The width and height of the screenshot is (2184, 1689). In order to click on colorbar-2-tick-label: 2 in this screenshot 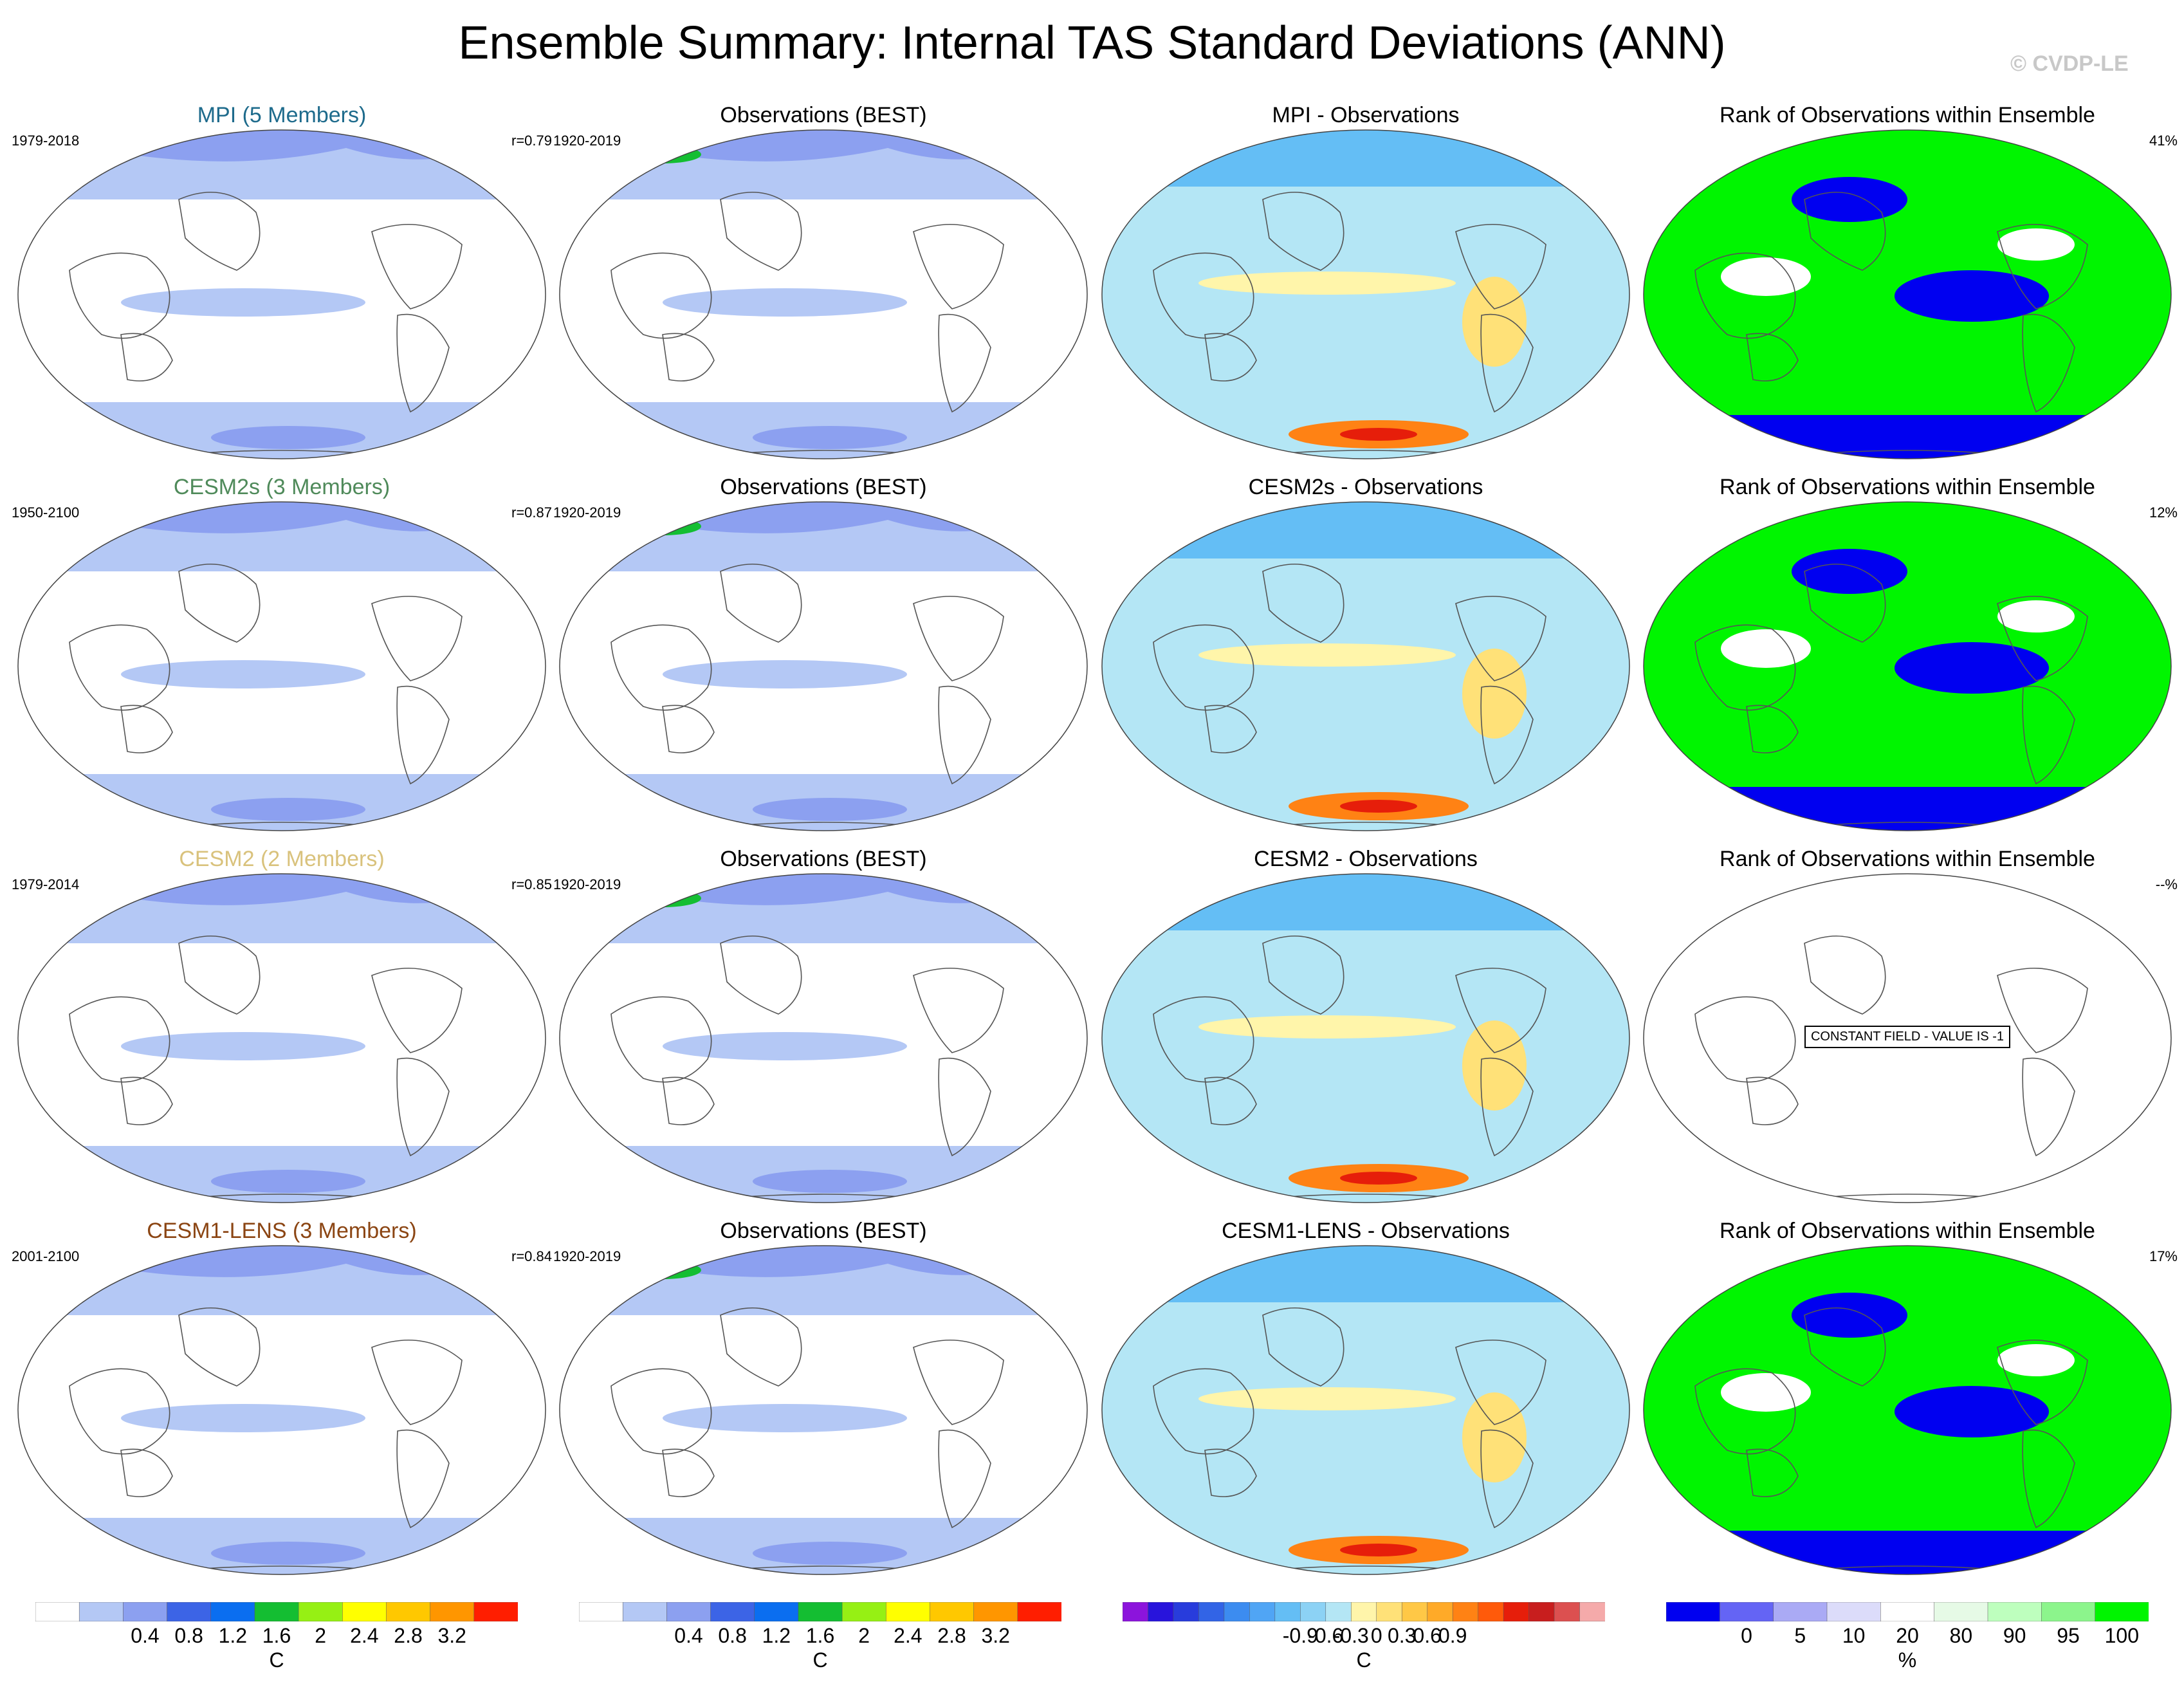, I will do `click(864, 1635)`.